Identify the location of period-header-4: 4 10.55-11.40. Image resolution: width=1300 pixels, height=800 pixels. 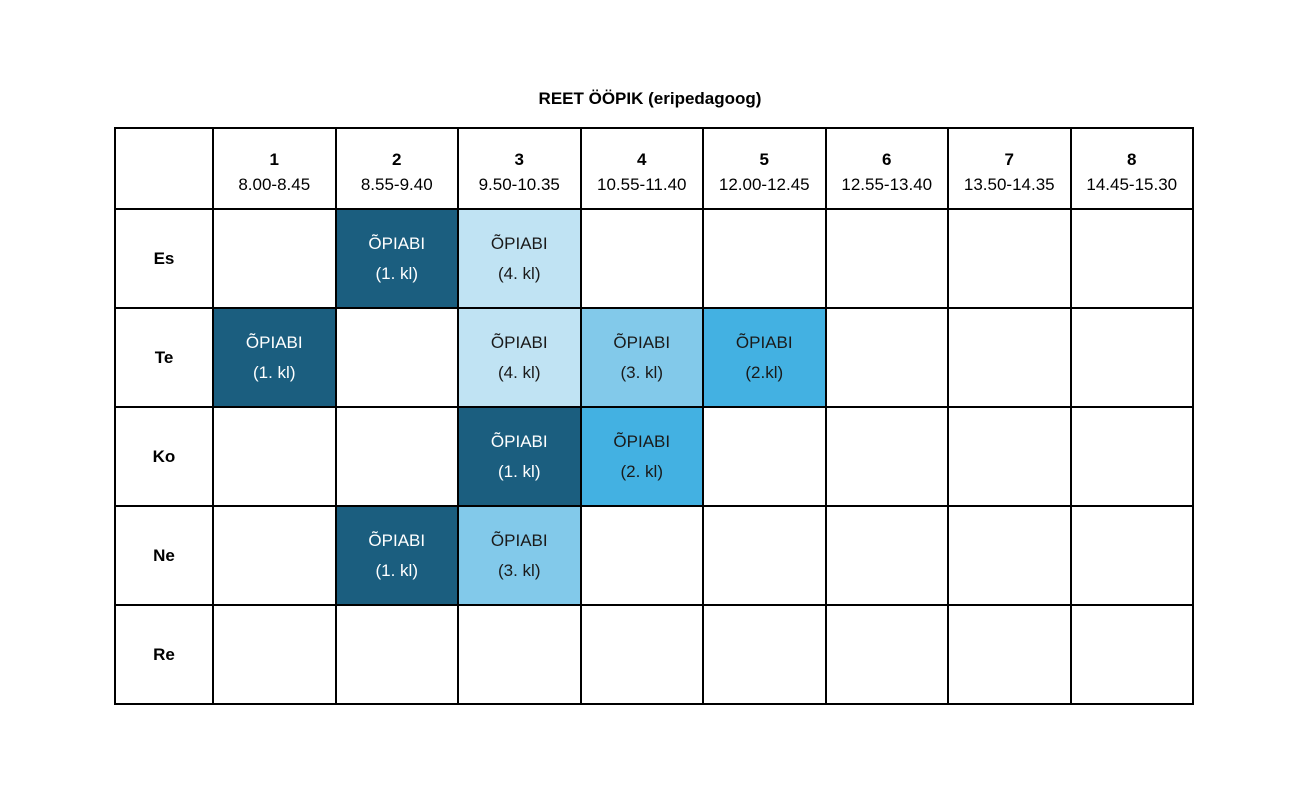
(641, 168).